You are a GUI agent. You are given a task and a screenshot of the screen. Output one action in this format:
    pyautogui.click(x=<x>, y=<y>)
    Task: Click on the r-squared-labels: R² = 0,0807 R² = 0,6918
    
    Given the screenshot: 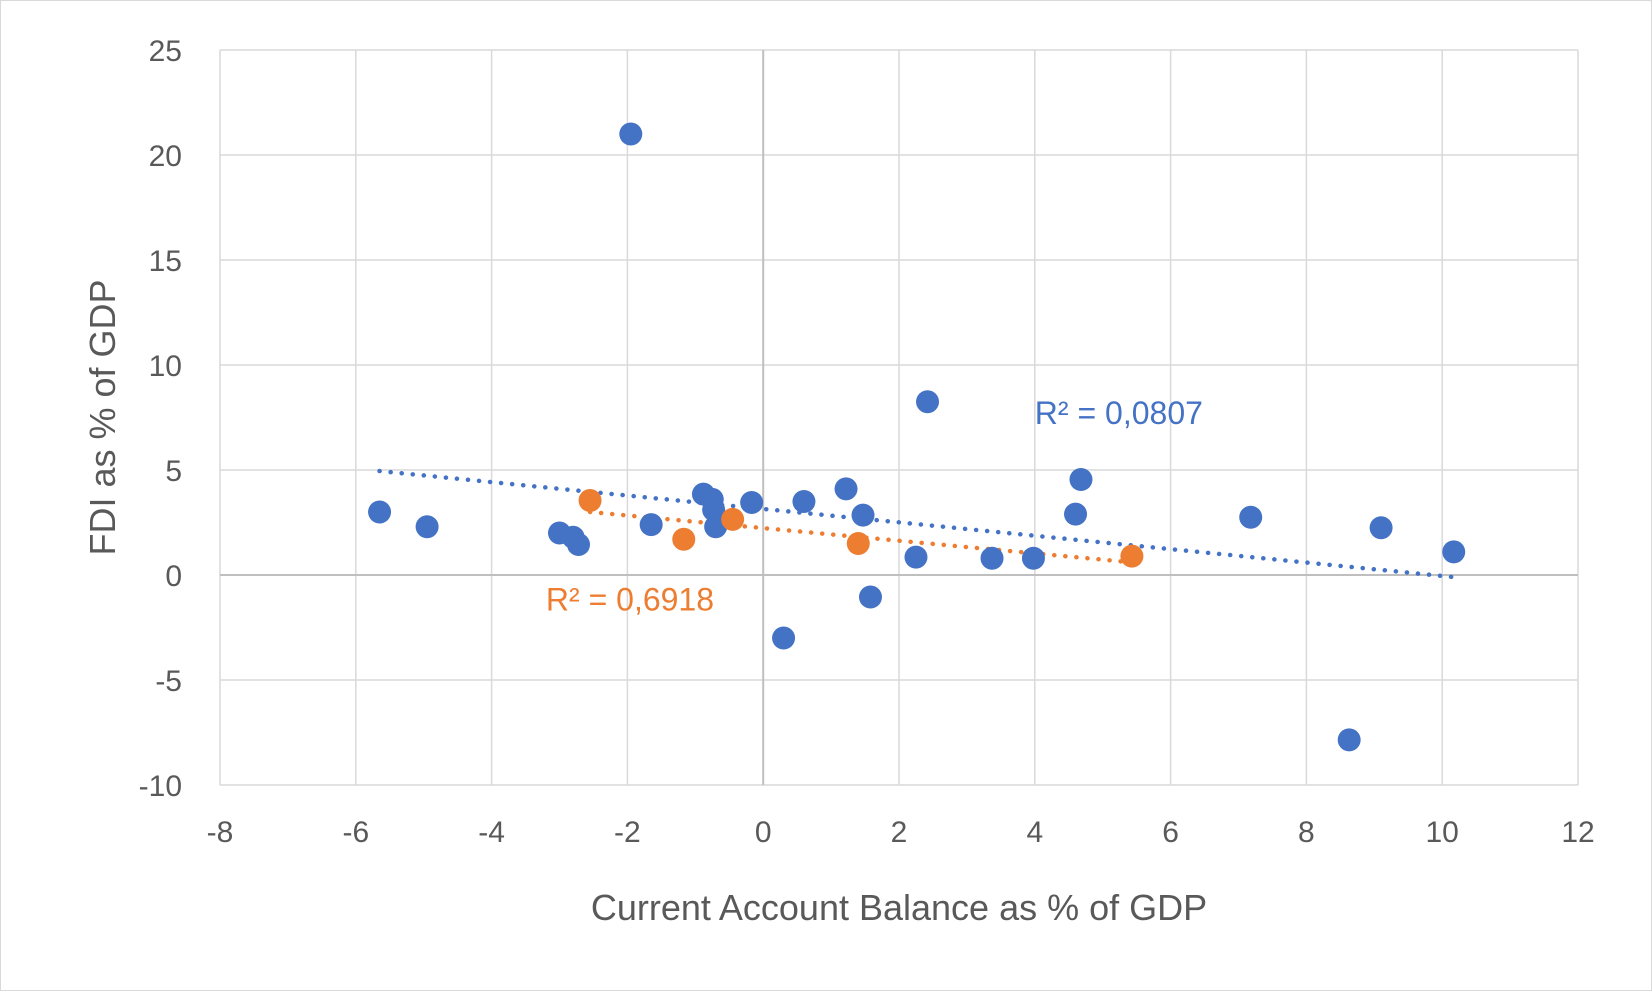 What is the action you would take?
    pyautogui.click(x=874, y=506)
    